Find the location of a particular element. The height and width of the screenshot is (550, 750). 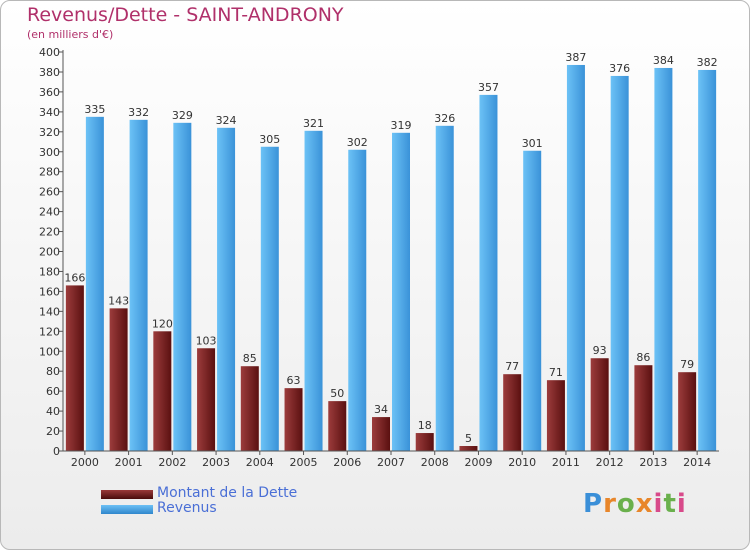

data-label-revenus: 326 is located at coordinates (444, 118).